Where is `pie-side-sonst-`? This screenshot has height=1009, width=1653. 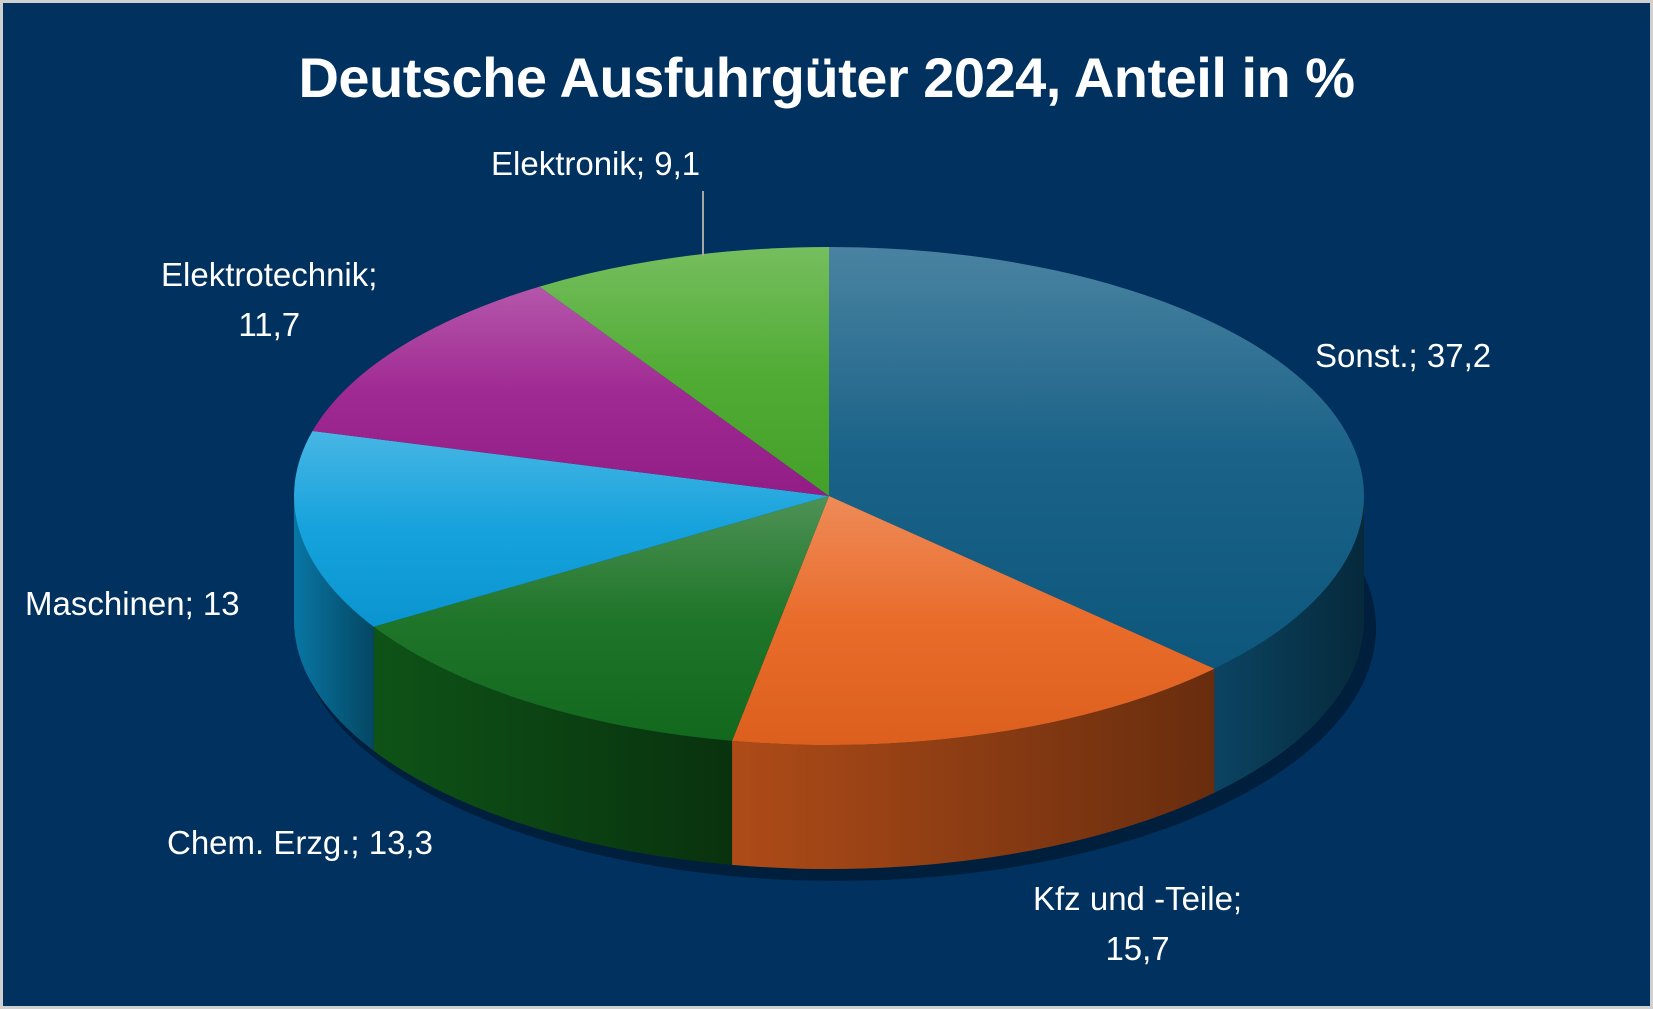 pie-side-sonst- is located at coordinates (1289, 644).